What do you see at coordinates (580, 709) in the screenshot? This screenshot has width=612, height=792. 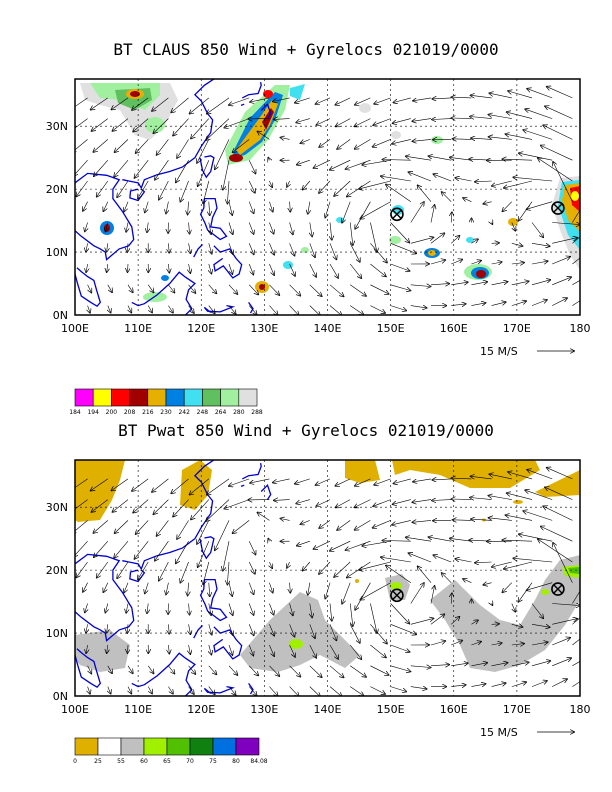 I see `lon-tick-label: 180` at bounding box center [580, 709].